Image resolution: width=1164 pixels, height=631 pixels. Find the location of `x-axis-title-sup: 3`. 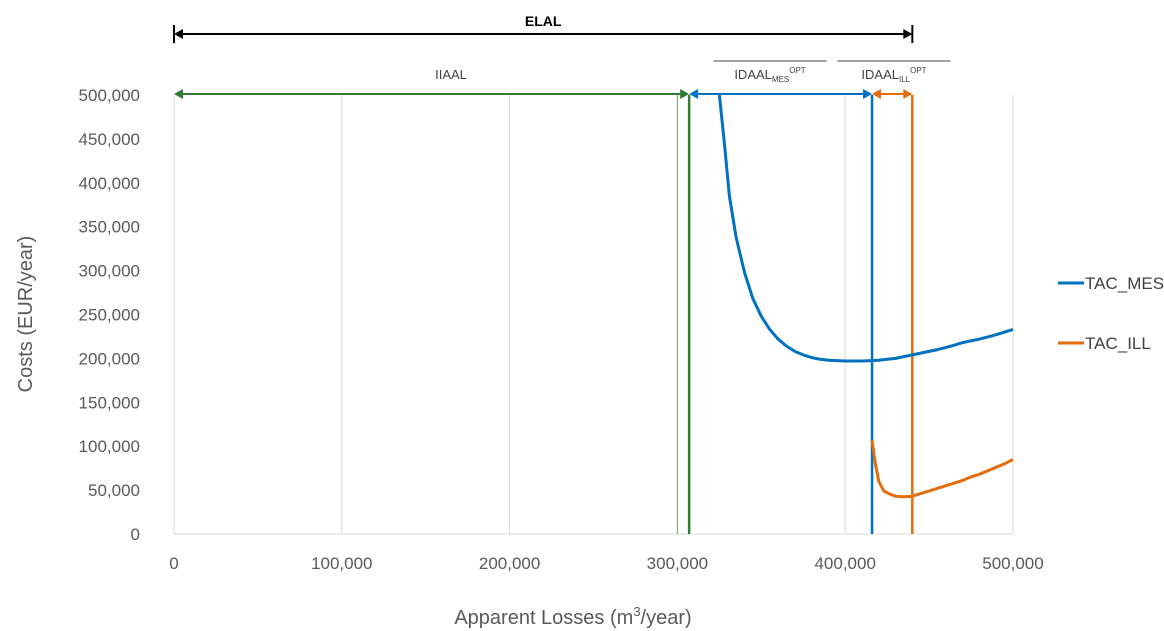

x-axis-title-sup: 3 is located at coordinates (636, 611).